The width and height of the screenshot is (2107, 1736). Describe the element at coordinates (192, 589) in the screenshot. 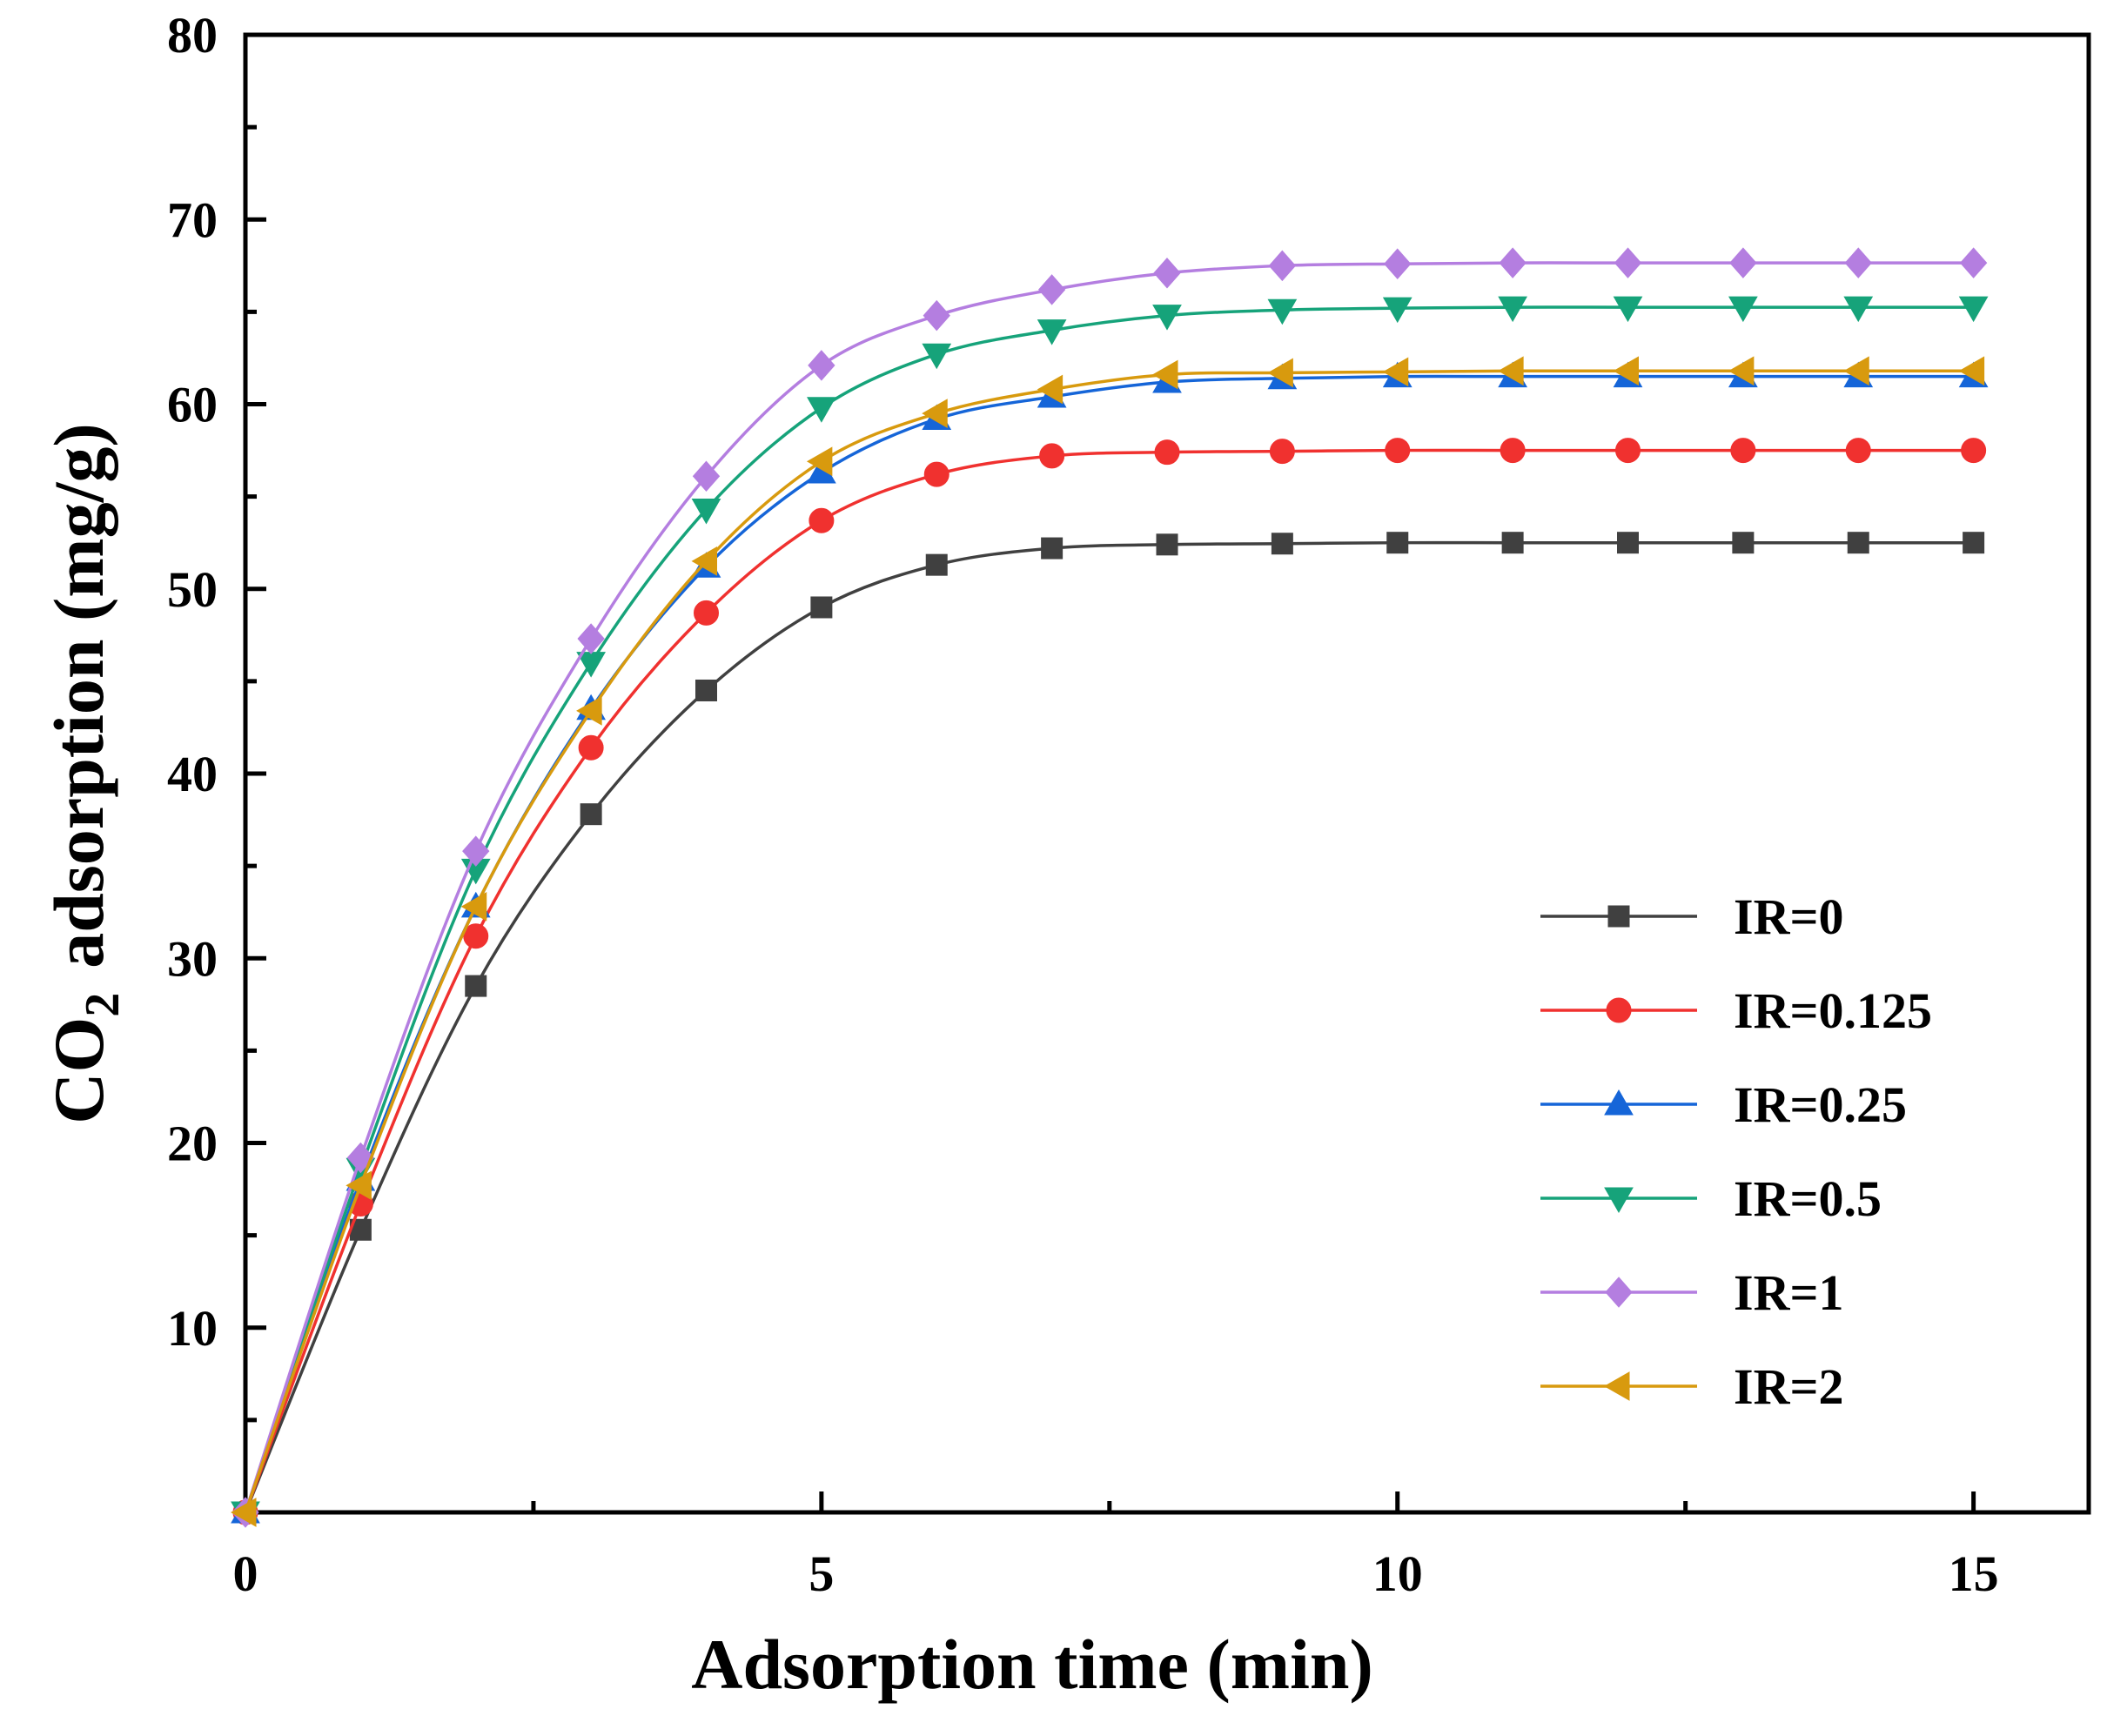

I see `y-tick-label: 50` at that location.